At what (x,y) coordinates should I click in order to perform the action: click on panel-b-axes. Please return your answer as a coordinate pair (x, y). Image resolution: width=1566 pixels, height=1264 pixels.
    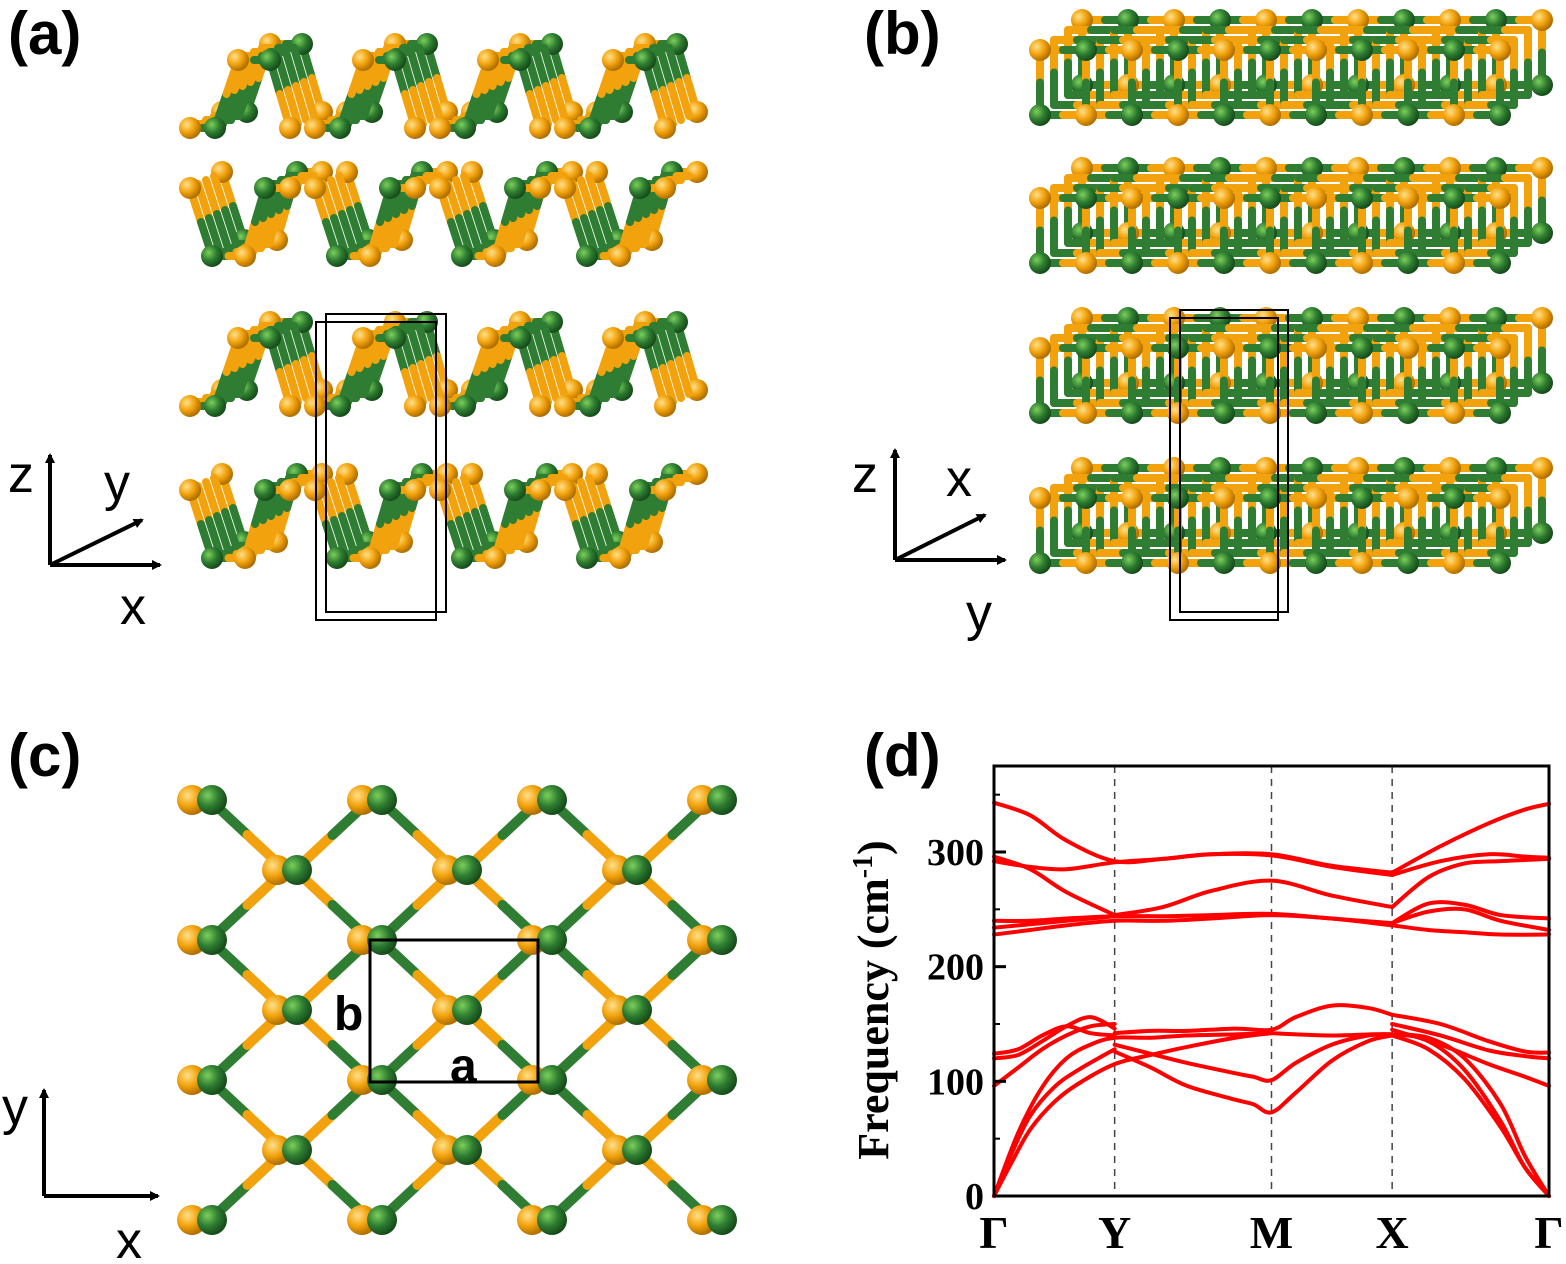
    Looking at the image, I should click on (948, 506).